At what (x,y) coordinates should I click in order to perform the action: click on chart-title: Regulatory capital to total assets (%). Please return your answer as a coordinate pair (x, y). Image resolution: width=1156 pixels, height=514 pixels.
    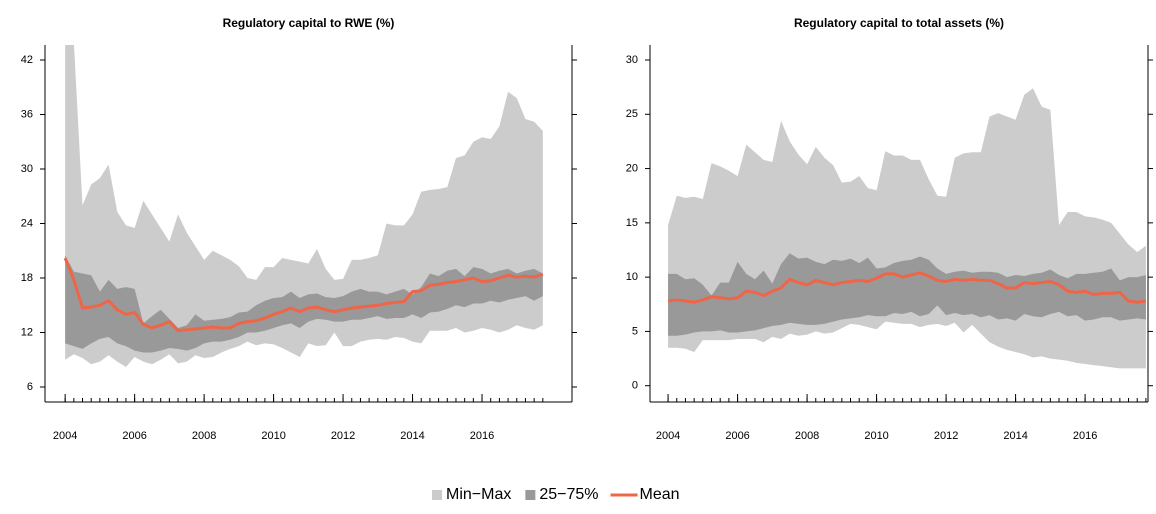
    Looking at the image, I should click on (899, 23).